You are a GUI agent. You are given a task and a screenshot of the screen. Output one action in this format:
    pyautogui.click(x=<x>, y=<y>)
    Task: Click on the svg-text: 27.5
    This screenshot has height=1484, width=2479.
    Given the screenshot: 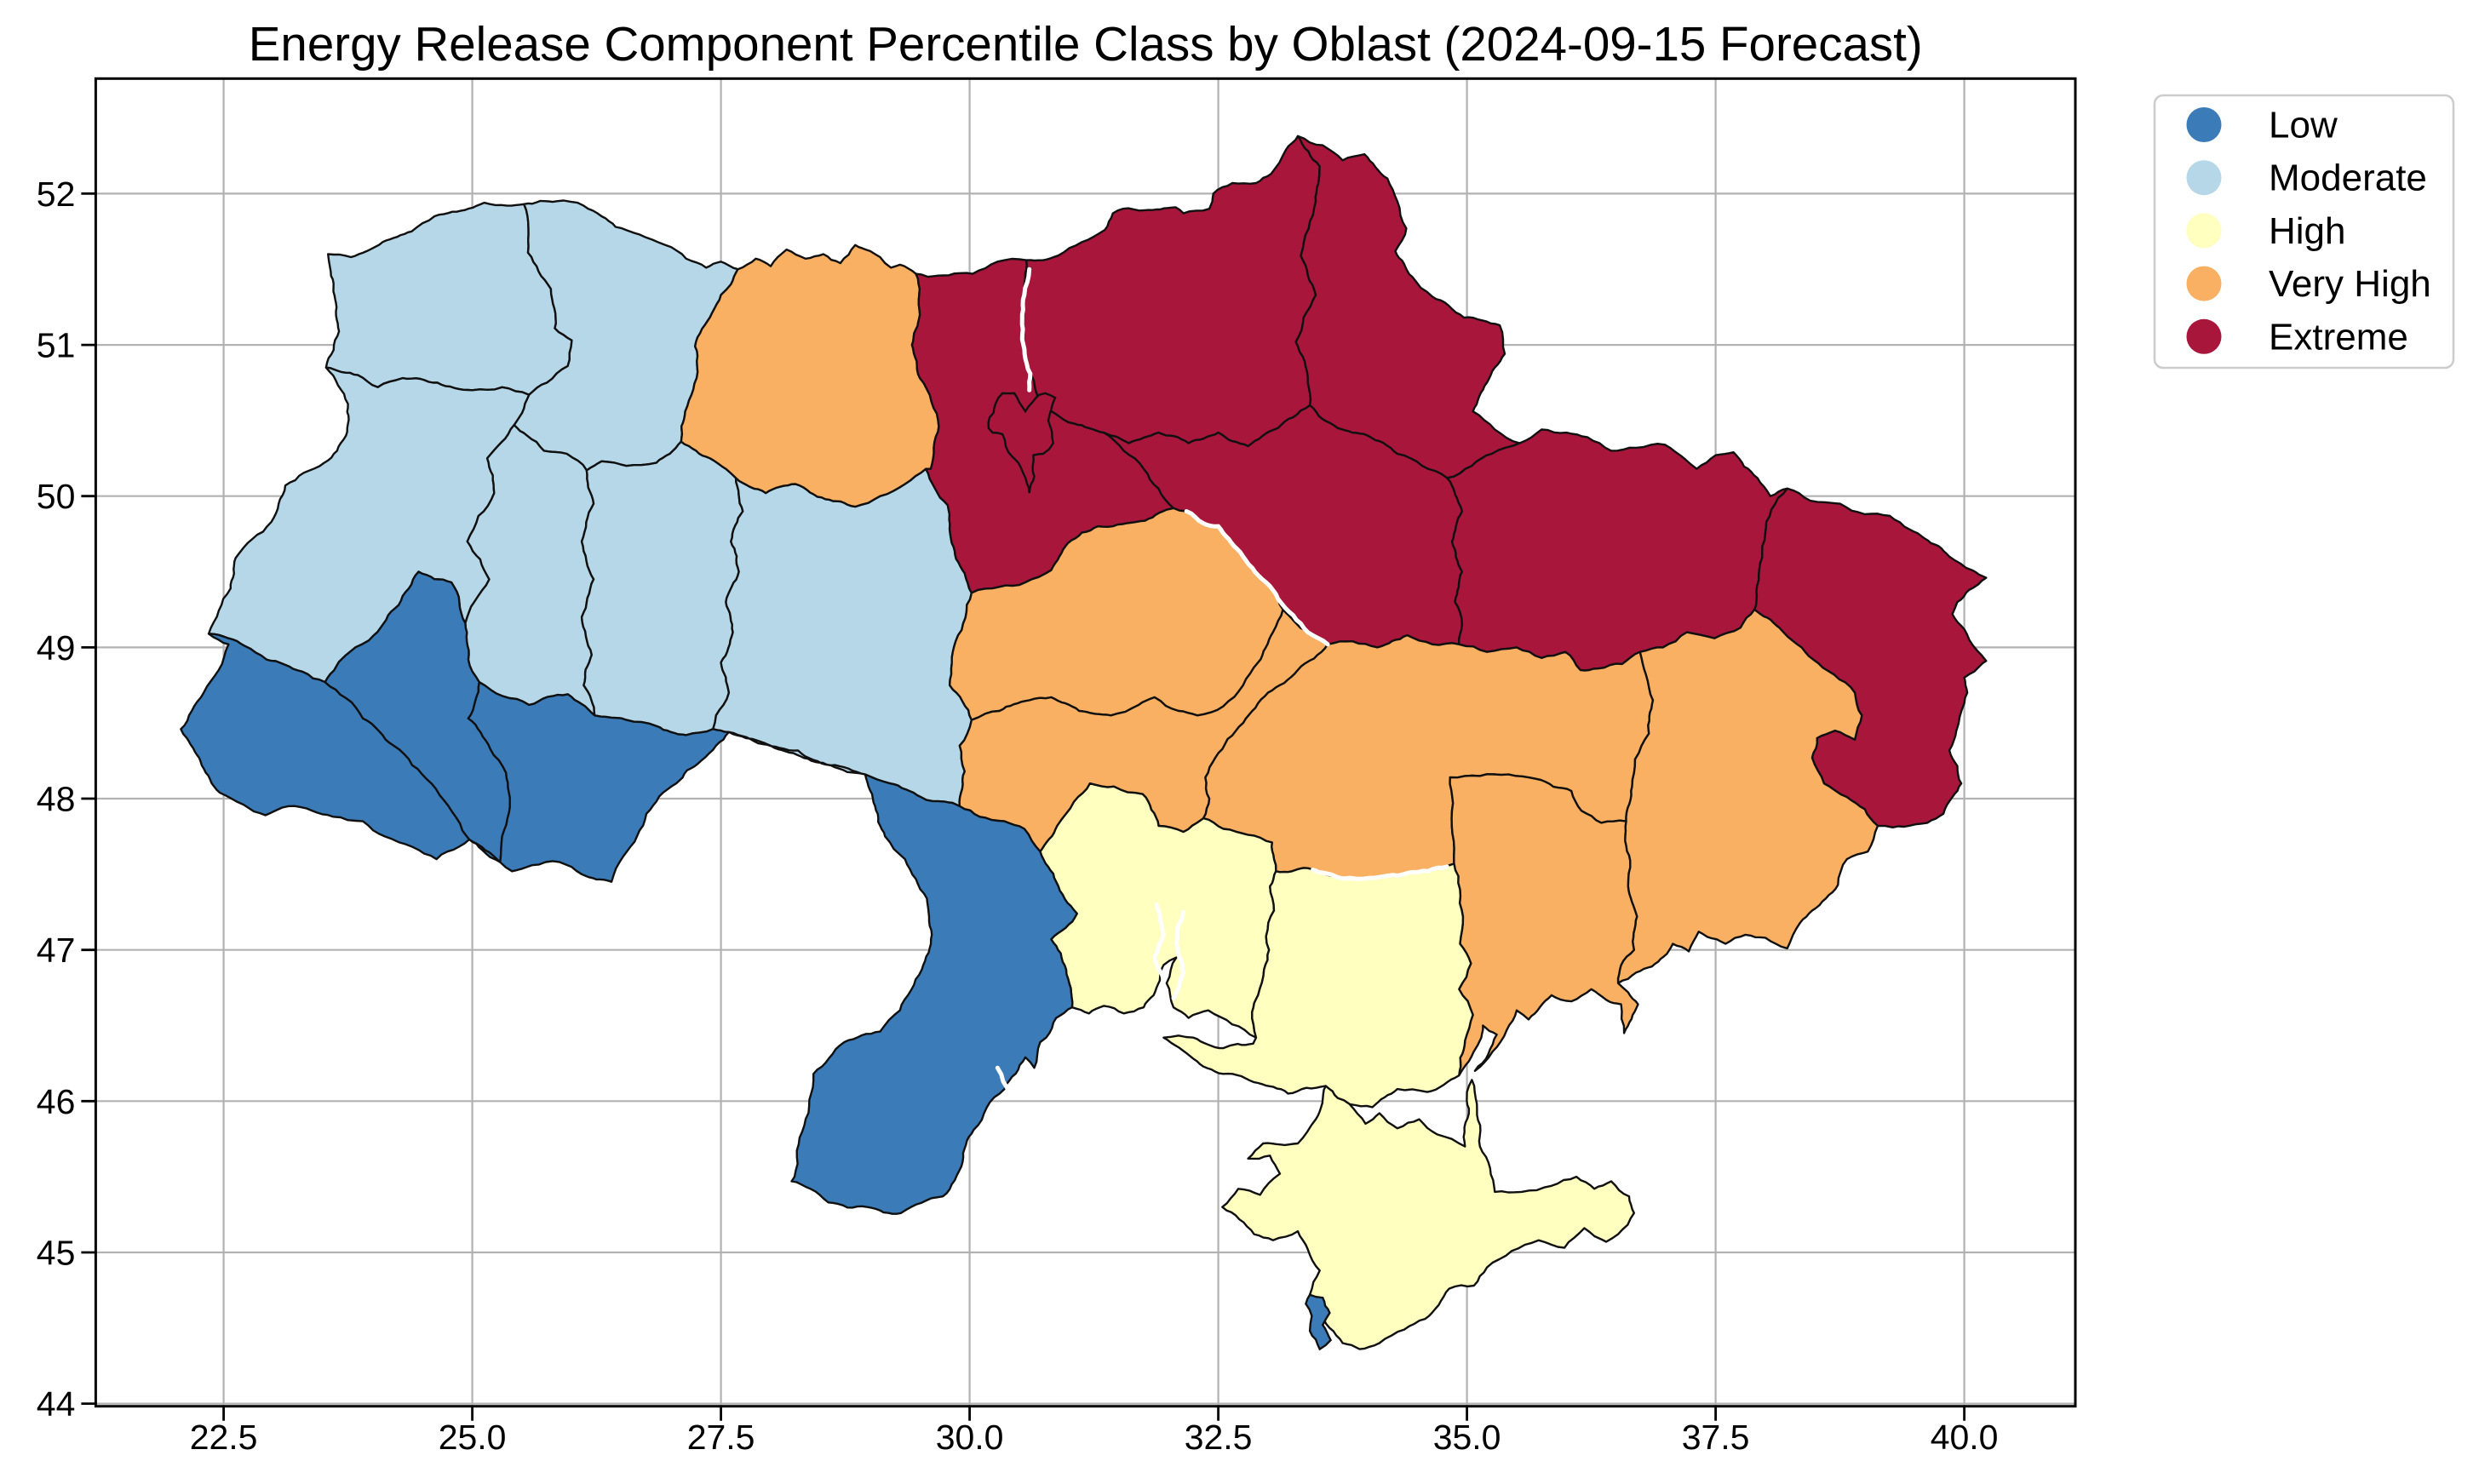 What is the action you would take?
    pyautogui.click(x=721, y=1438)
    